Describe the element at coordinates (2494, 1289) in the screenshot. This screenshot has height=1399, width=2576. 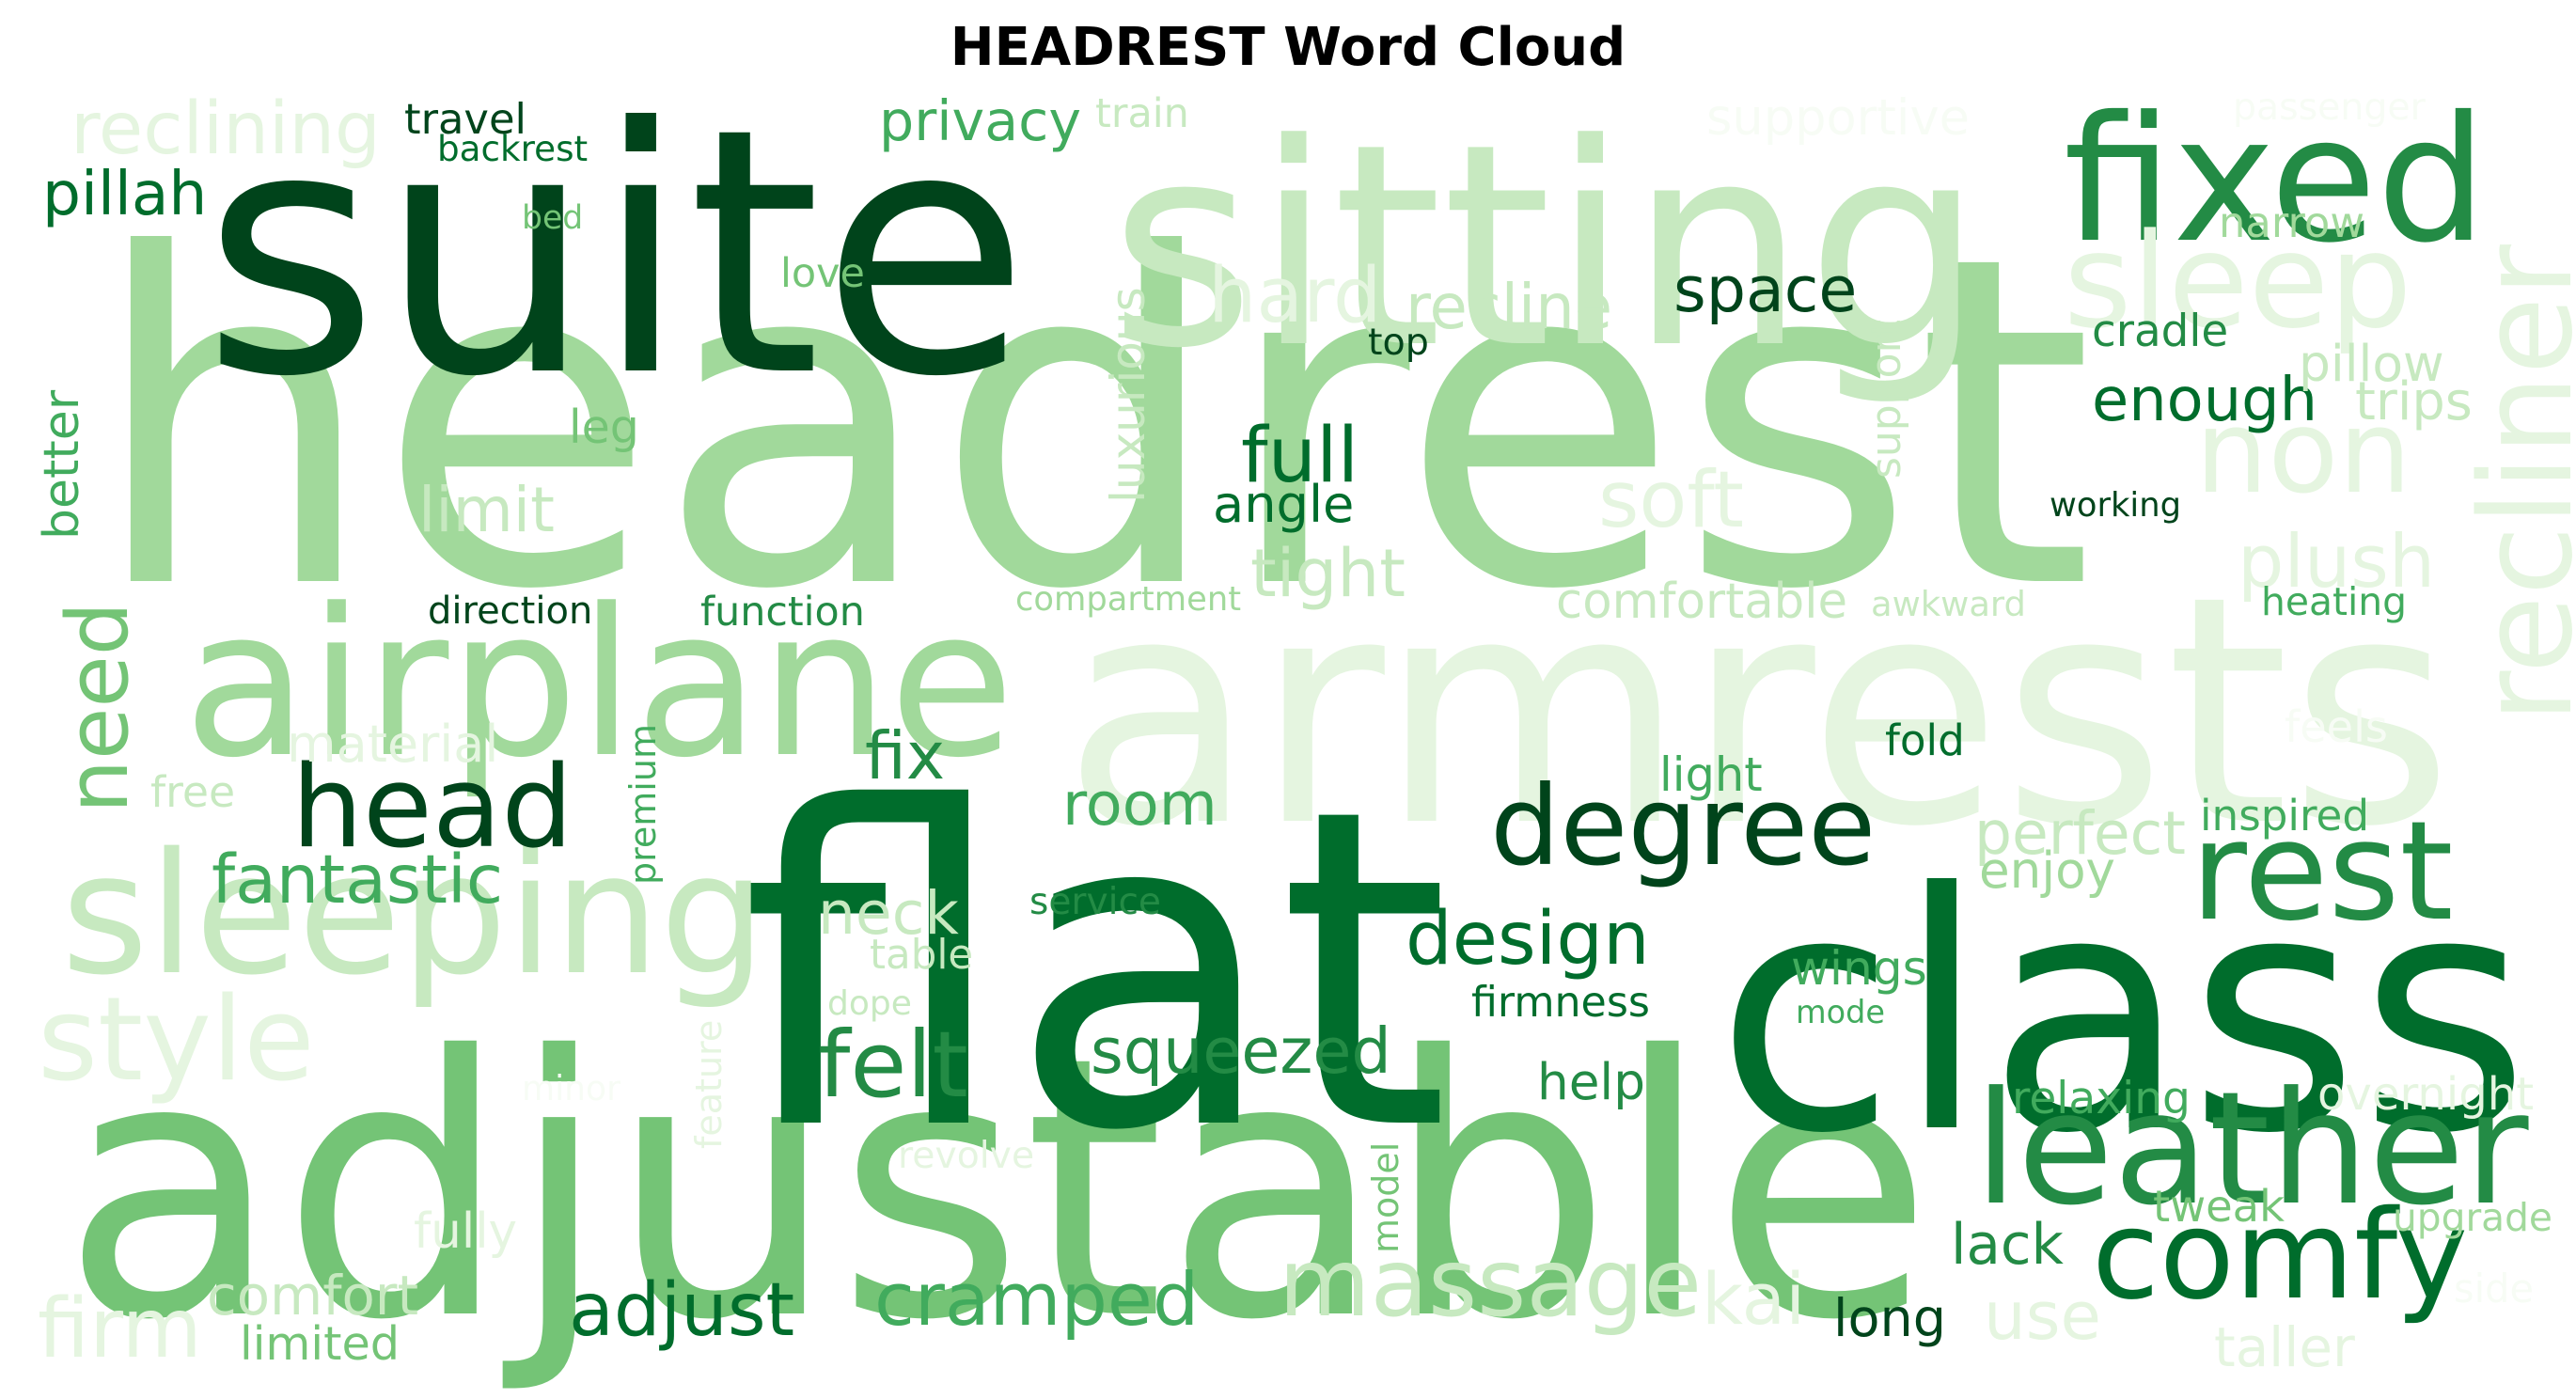
I see `word-side: side` at that location.